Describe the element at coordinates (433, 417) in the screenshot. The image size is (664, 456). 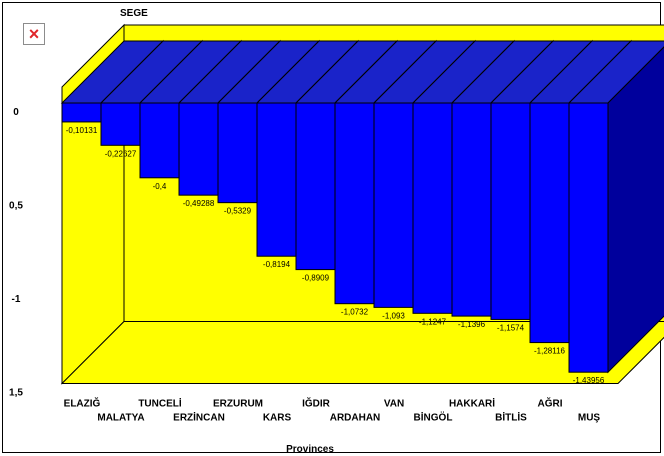
I see `x-tick-label: BİNGÖL` at that location.